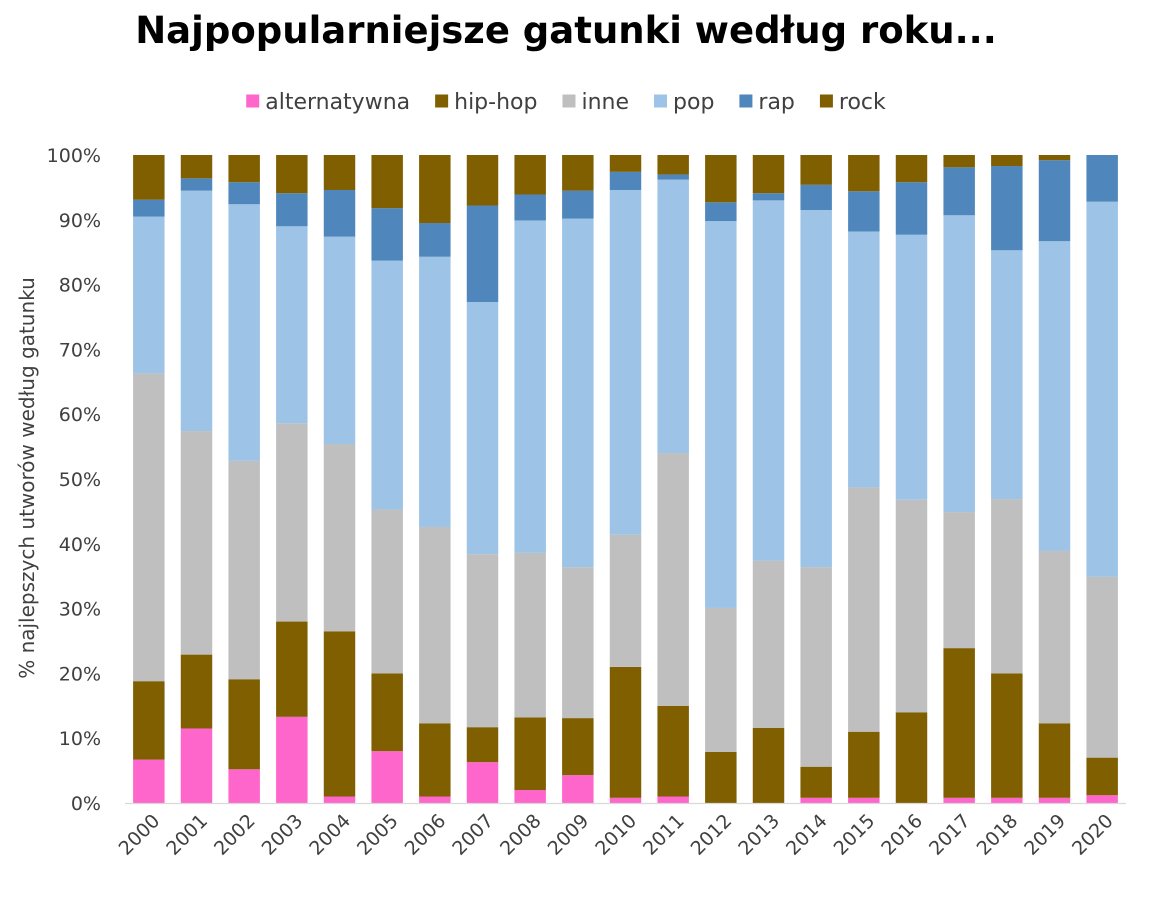 This screenshot has width=1155, height=912. I want to click on legend-swatch-rock, so click(826, 101).